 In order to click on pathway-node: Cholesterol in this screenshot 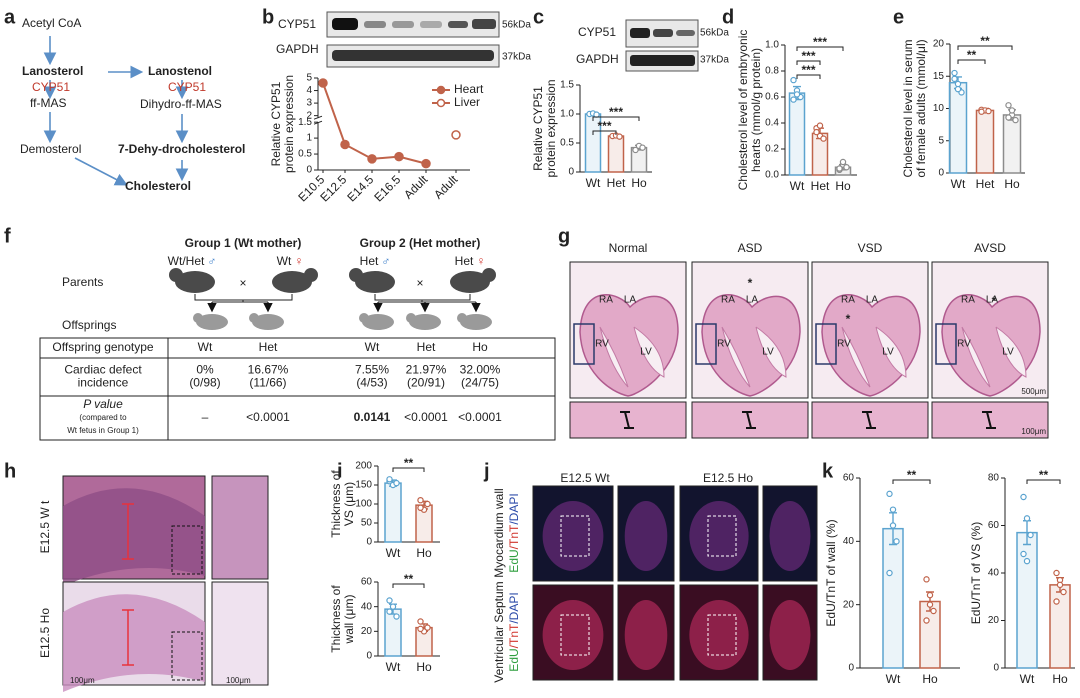, I will do `click(158, 186)`.